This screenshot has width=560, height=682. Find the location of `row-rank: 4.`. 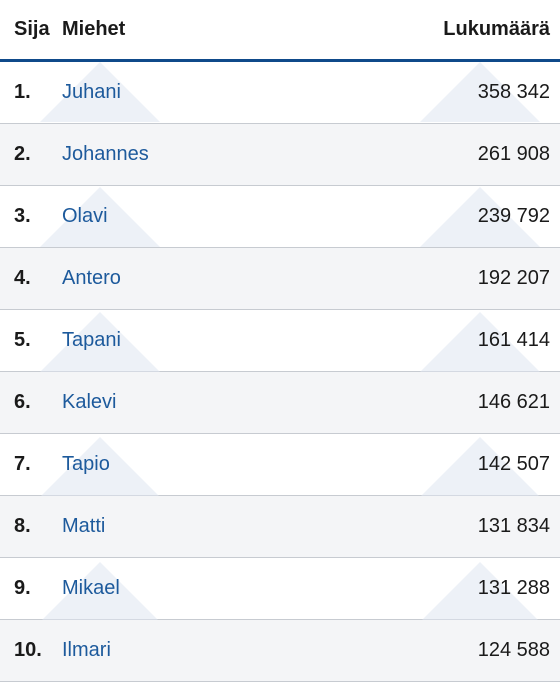

row-rank: 4. is located at coordinates (31, 278).